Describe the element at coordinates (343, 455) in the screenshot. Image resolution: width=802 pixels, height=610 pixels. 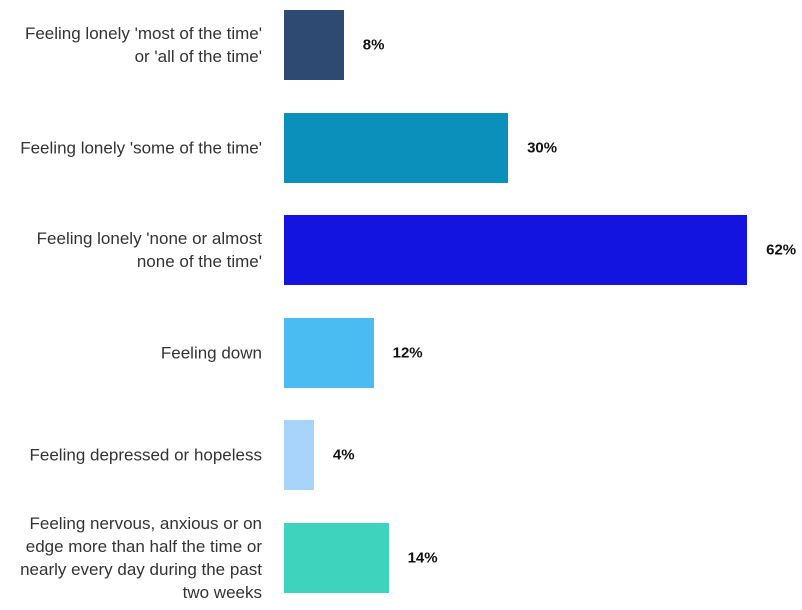
I see `value-label: 4%` at that location.